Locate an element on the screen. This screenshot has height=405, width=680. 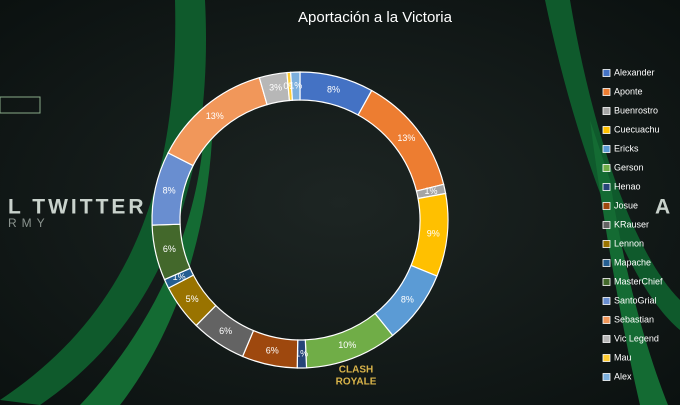
background-text: A is located at coordinates (662, 207).